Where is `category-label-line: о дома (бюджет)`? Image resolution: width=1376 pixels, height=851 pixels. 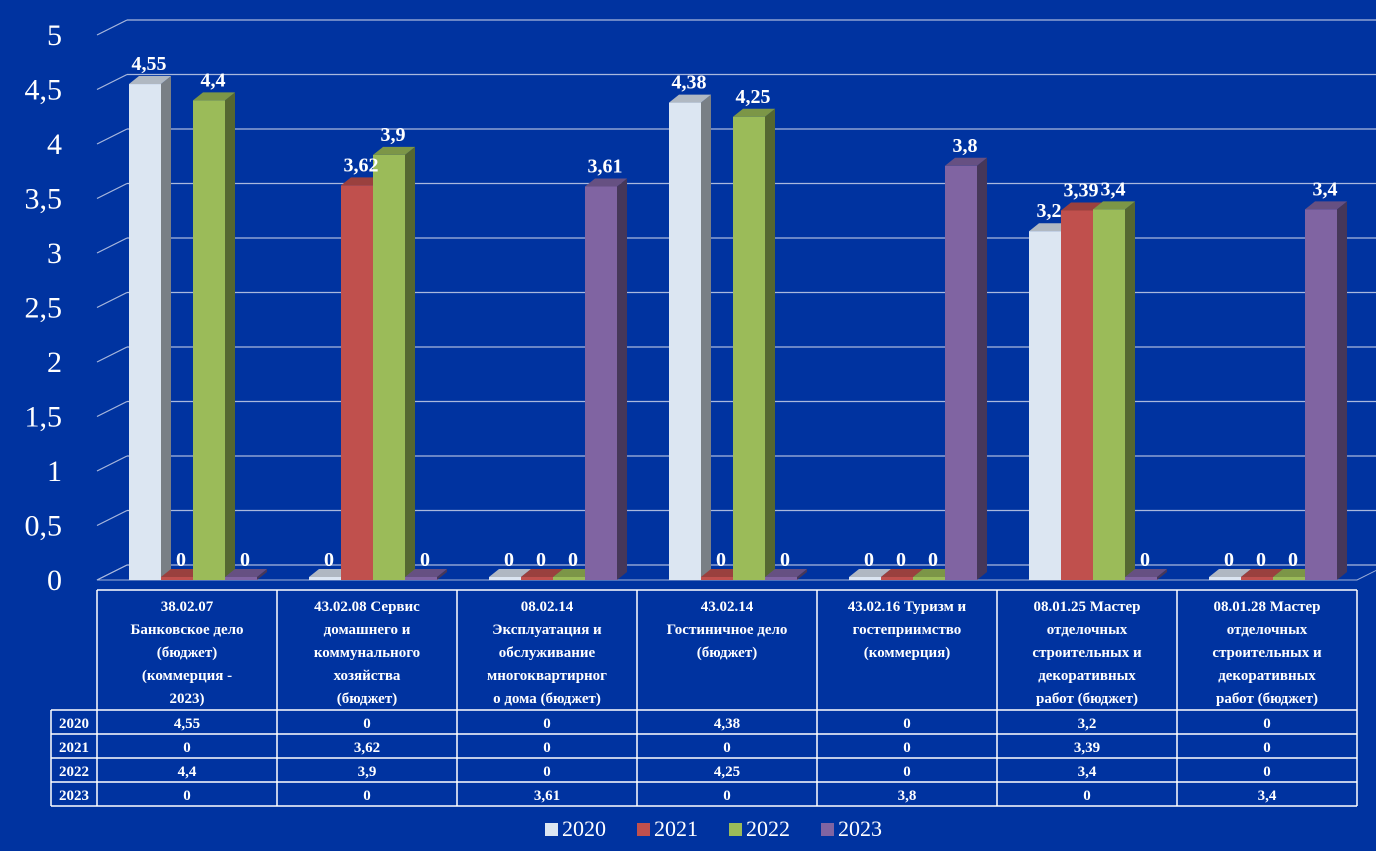
category-label-line: о дома (бюджет) is located at coordinates (547, 699).